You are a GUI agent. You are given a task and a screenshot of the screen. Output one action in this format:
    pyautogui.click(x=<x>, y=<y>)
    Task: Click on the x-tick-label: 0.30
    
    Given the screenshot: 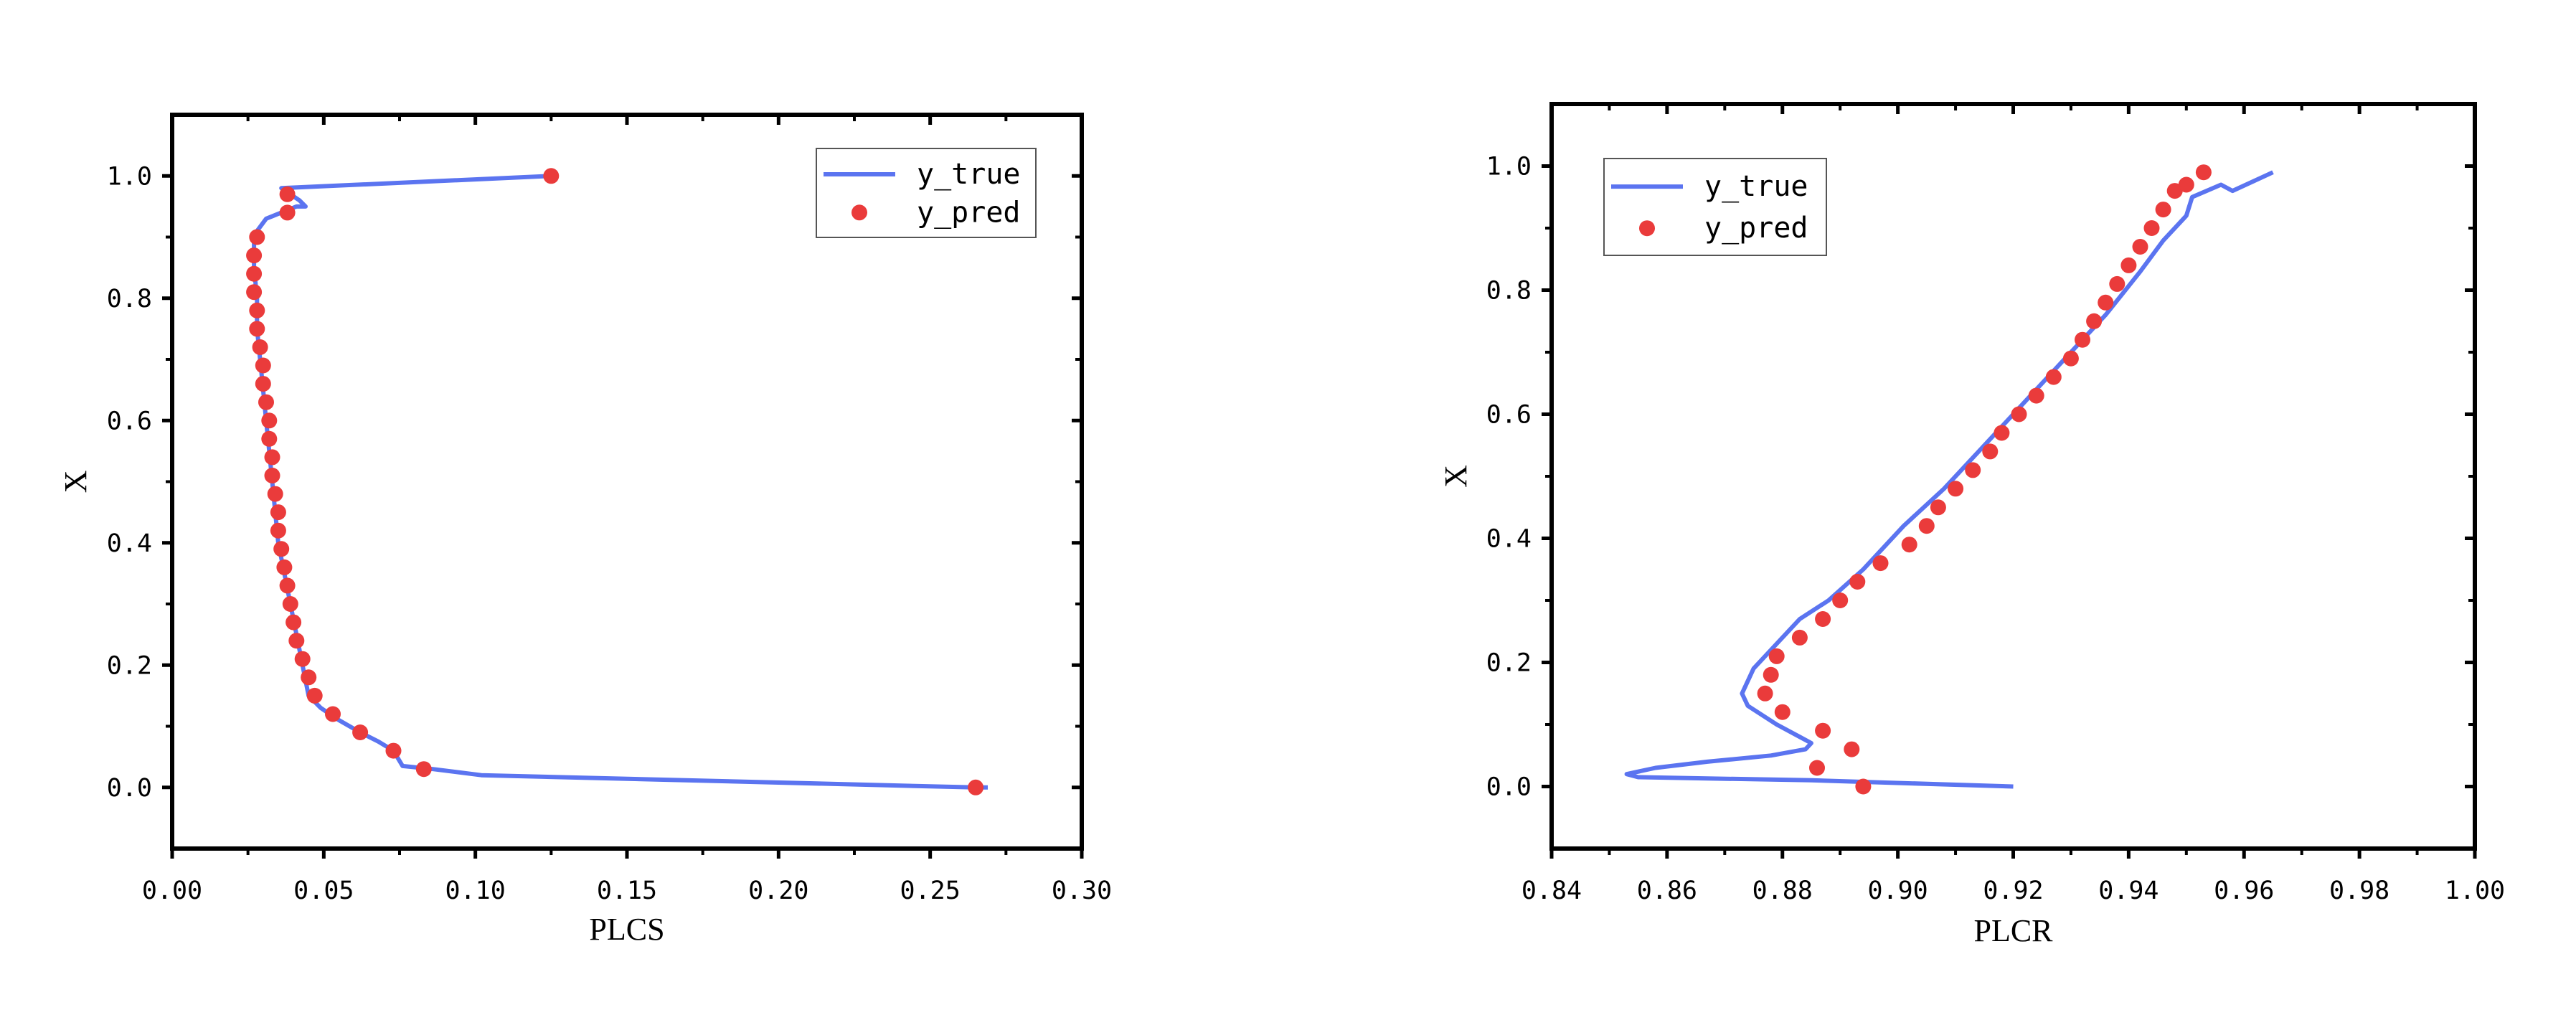 What is the action you would take?
    pyautogui.click(x=1082, y=891)
    